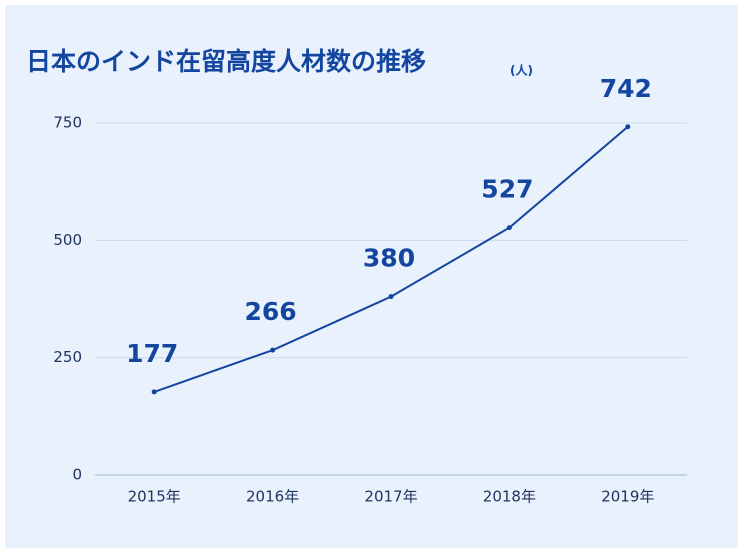  I want to click on y-tick-label: 0, so click(77, 475).